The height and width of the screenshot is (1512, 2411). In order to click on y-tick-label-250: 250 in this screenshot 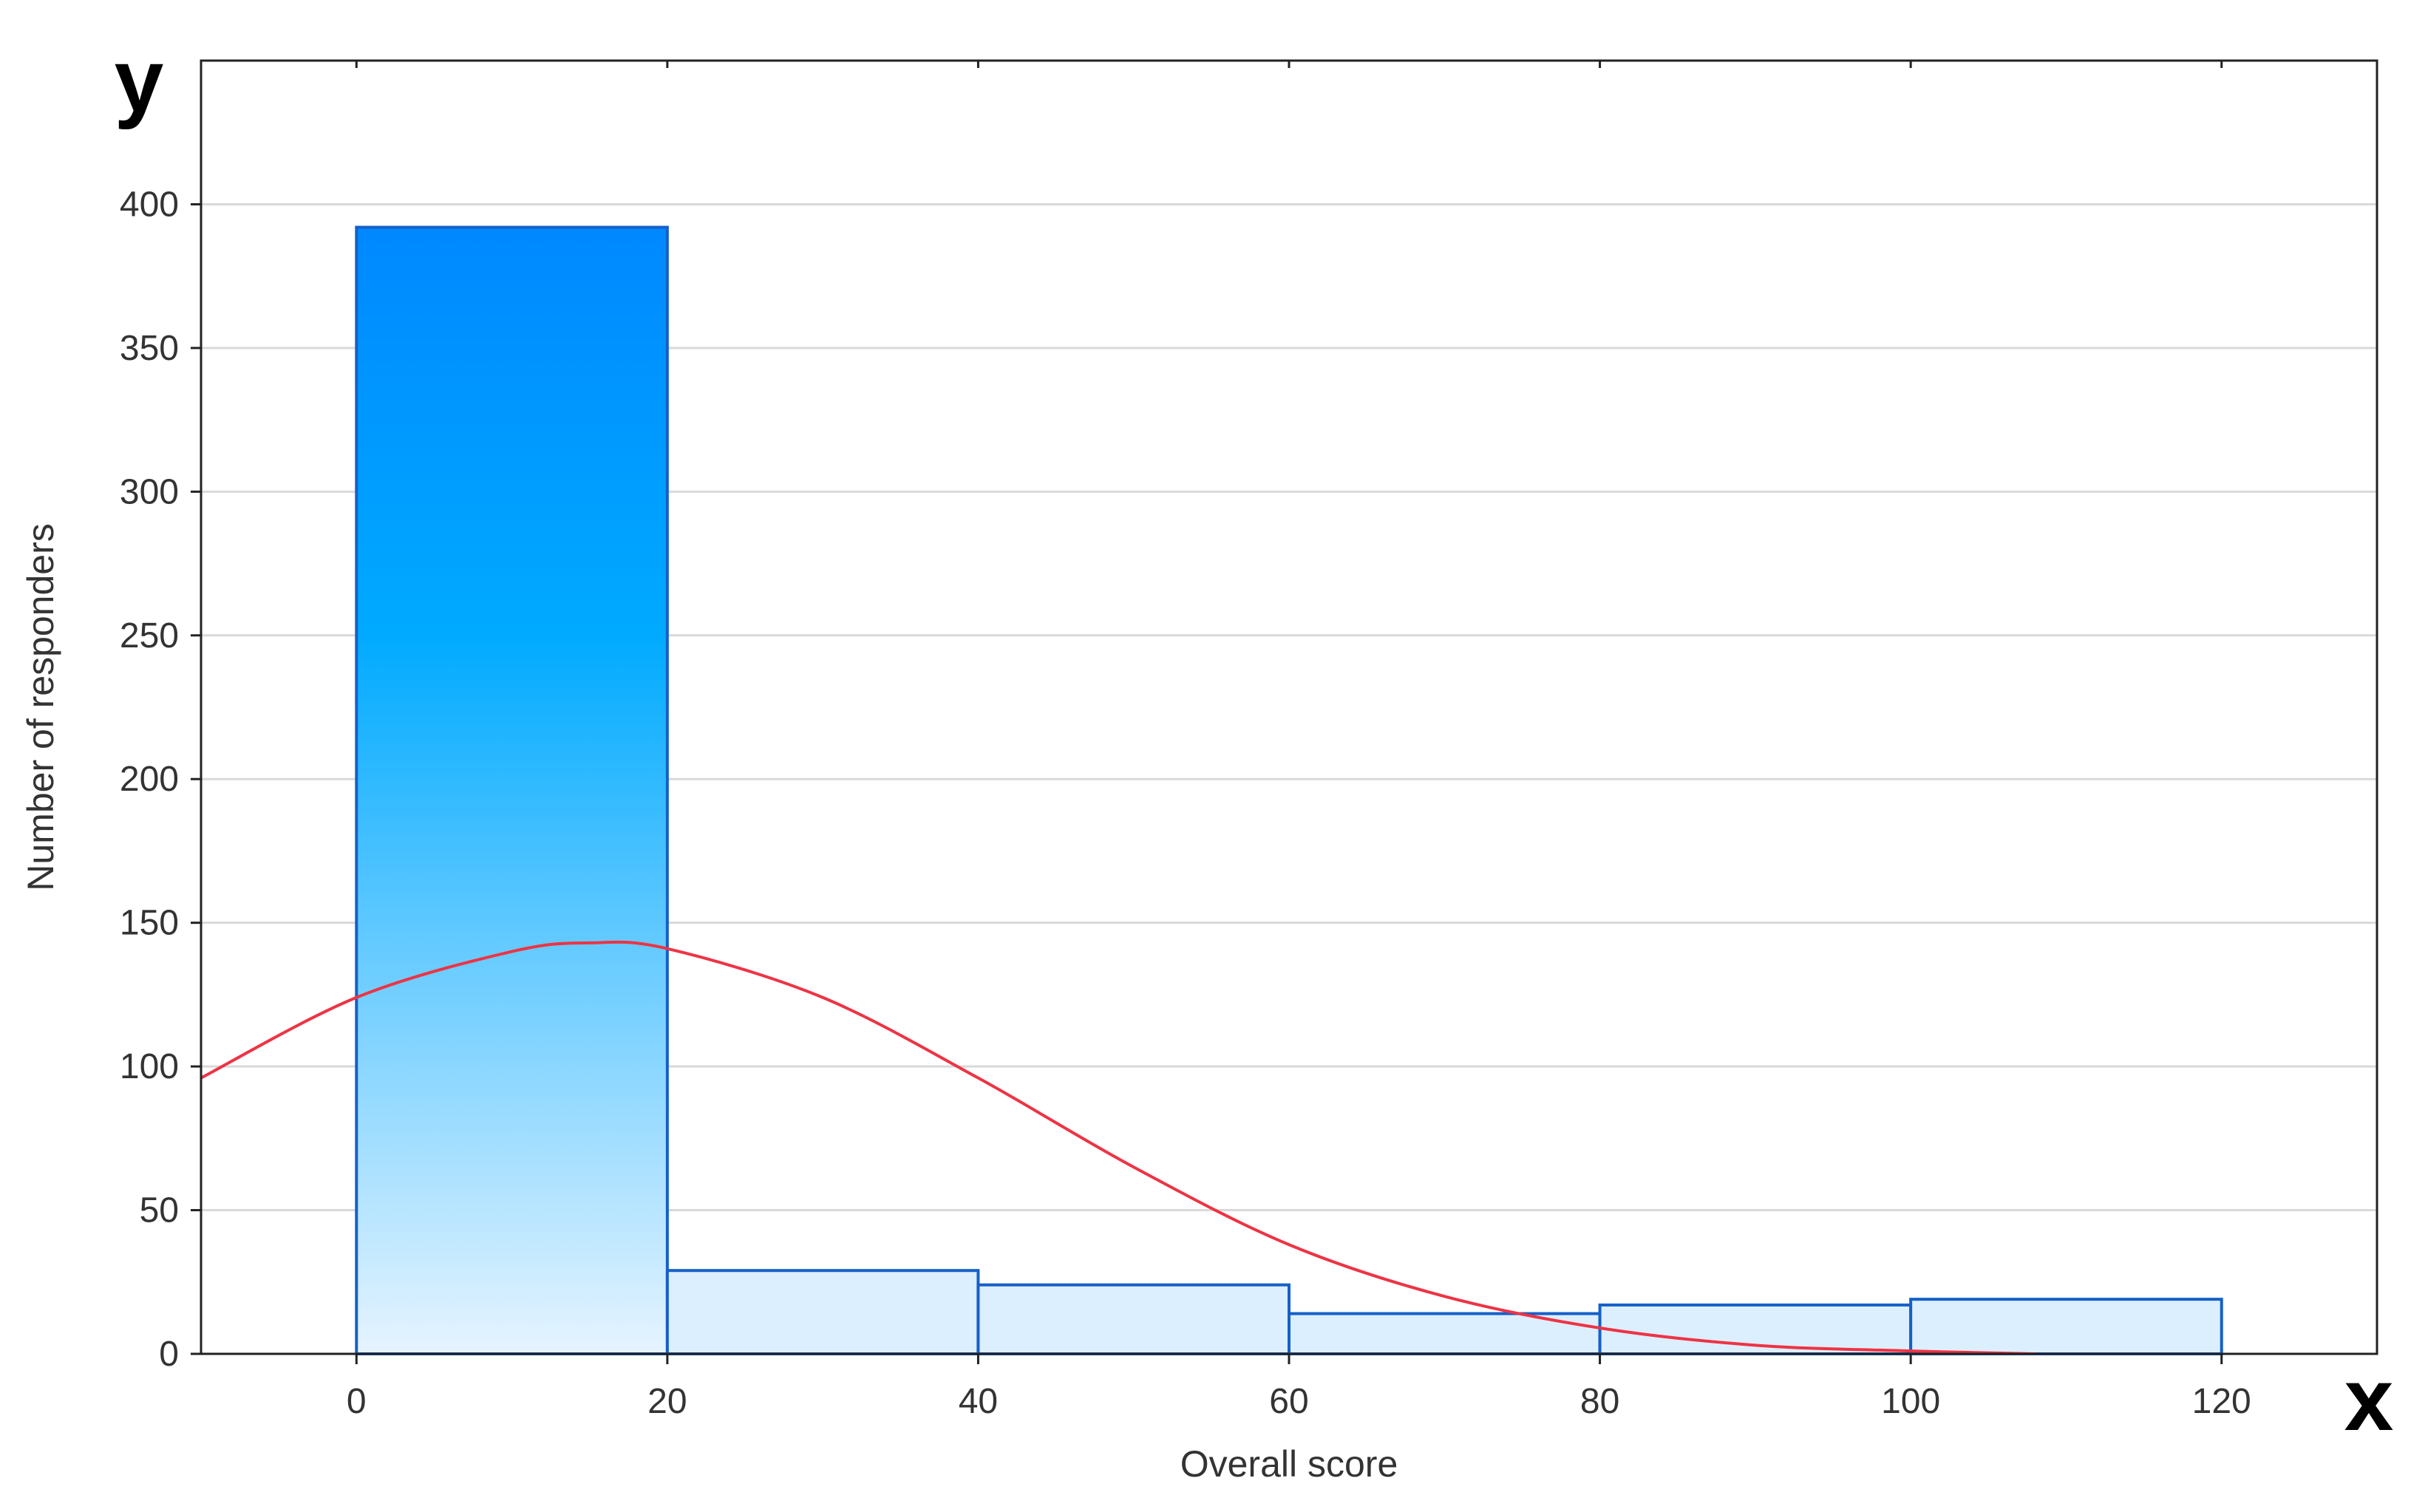, I will do `click(149, 635)`.